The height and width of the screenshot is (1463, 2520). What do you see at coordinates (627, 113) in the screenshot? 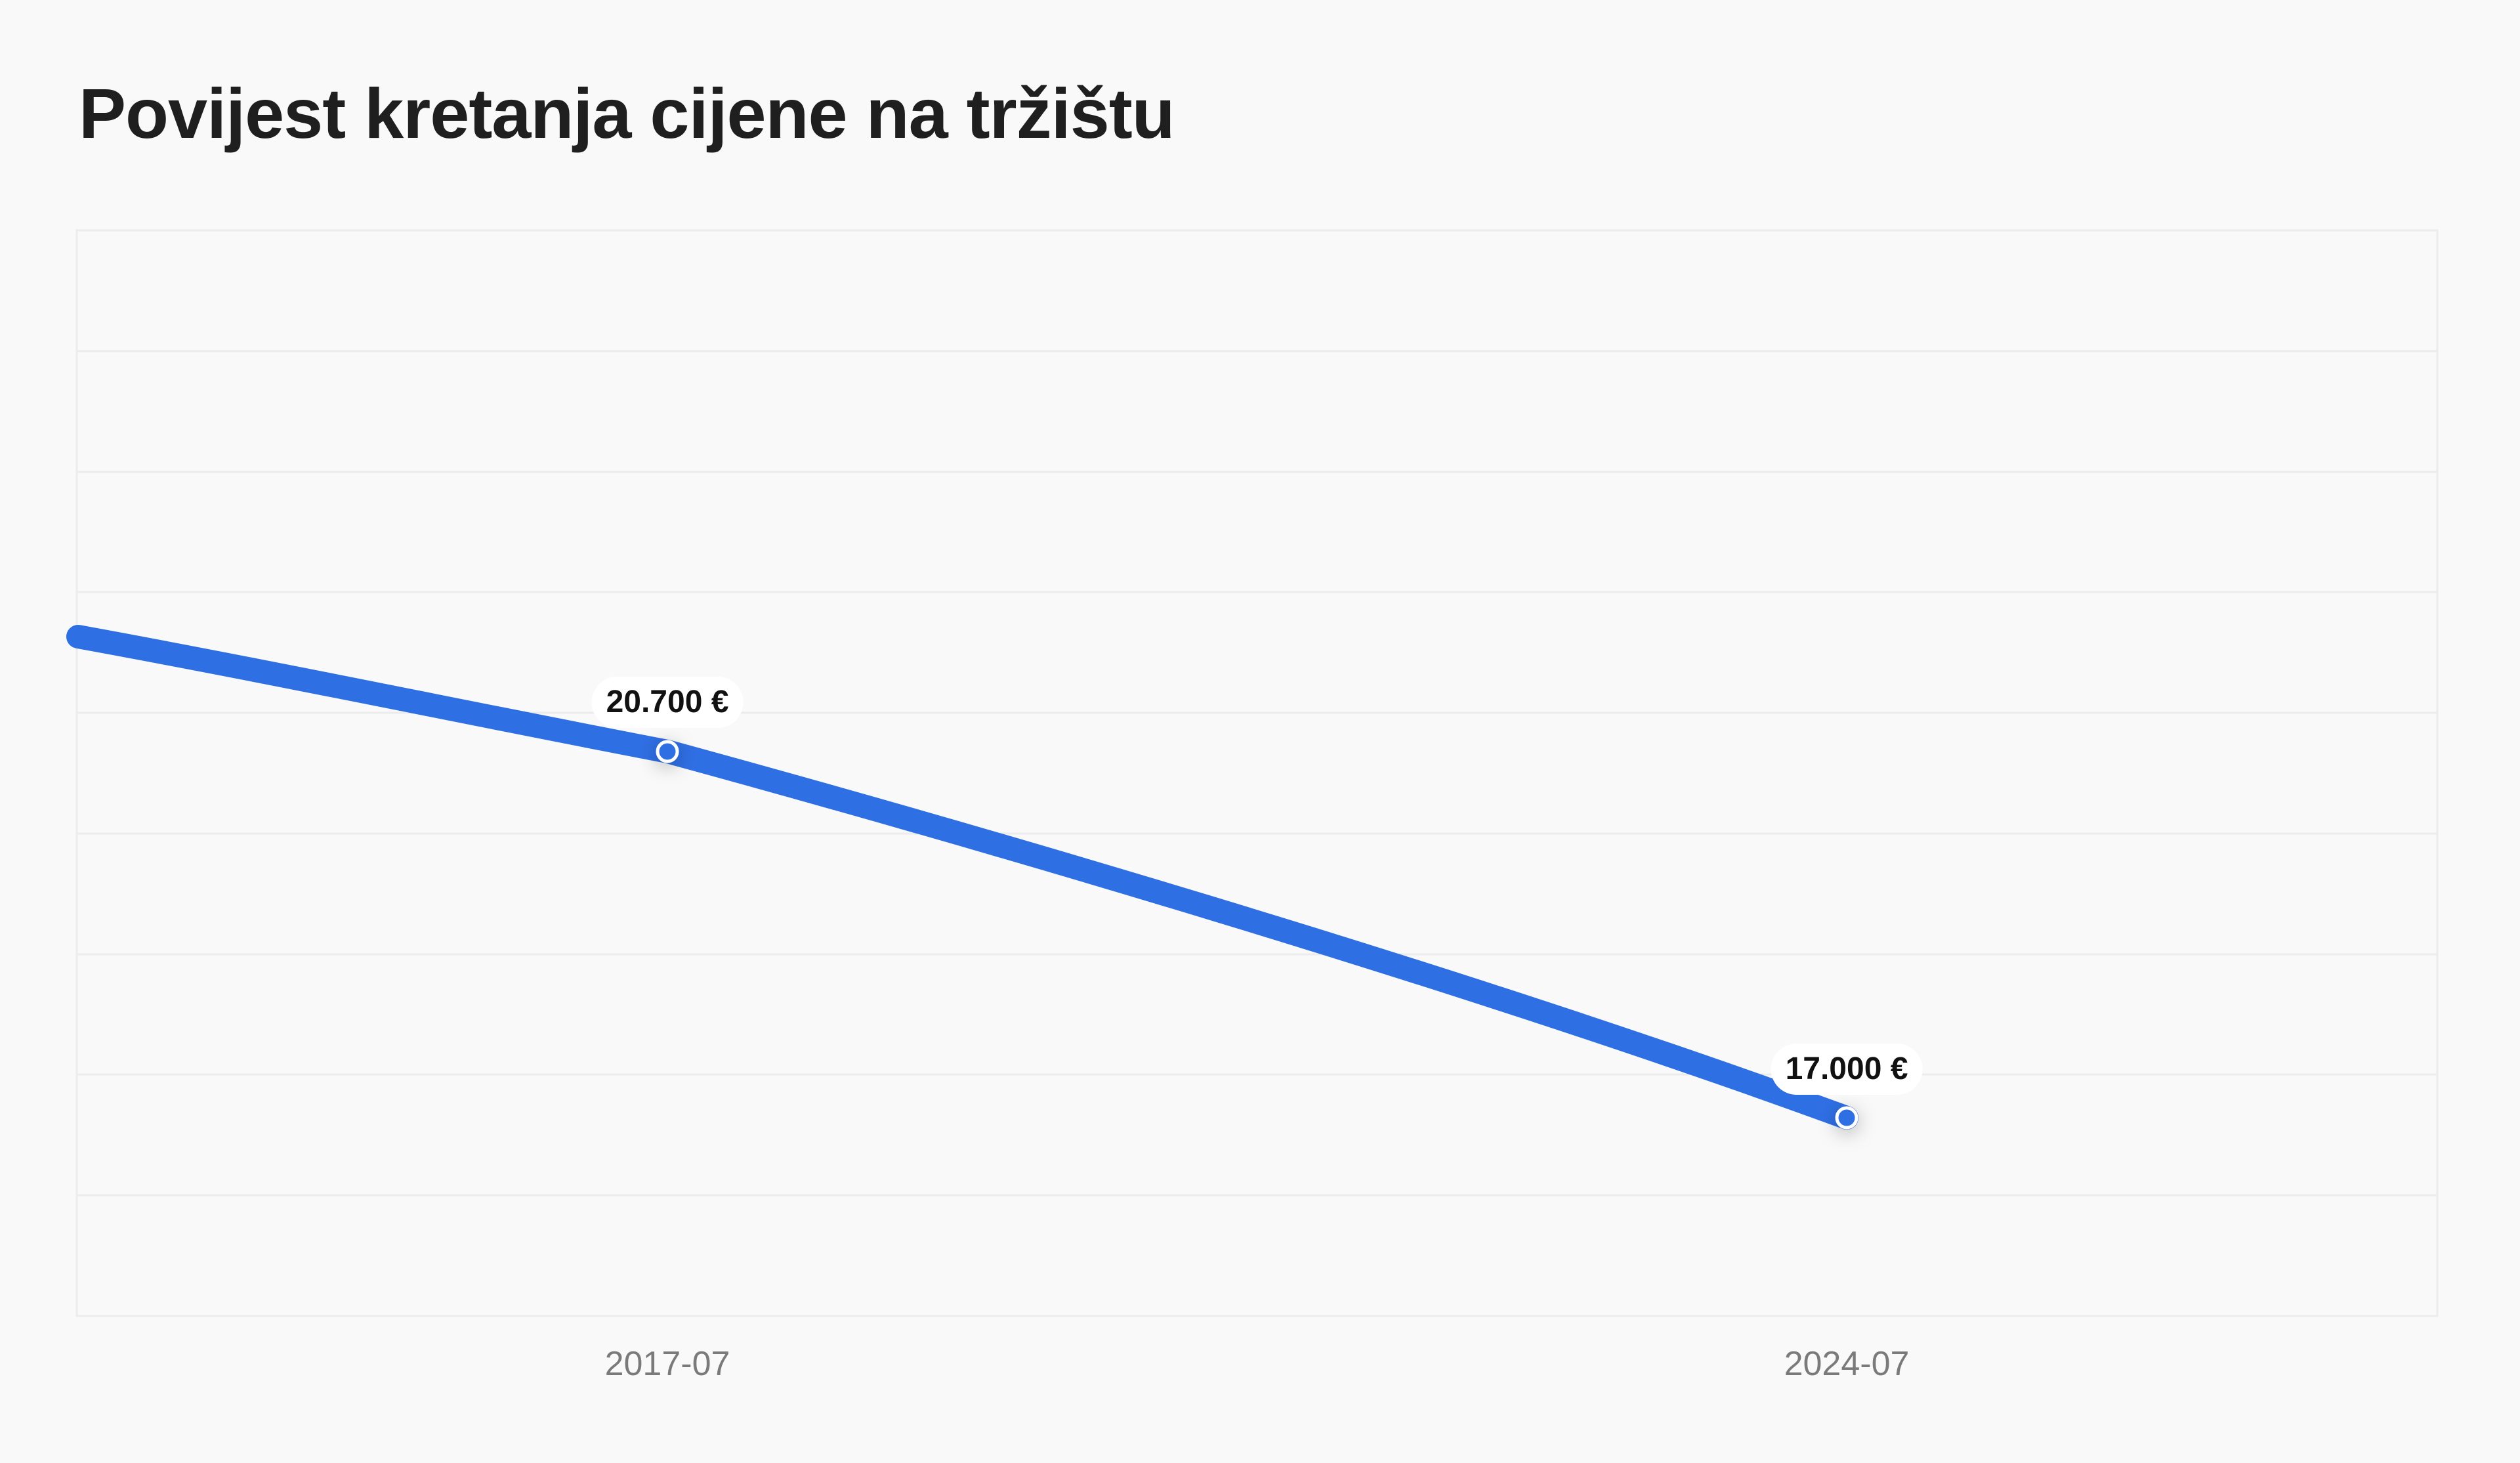
I see `chart-title: Povijest kretanja cijene na tržištu` at bounding box center [627, 113].